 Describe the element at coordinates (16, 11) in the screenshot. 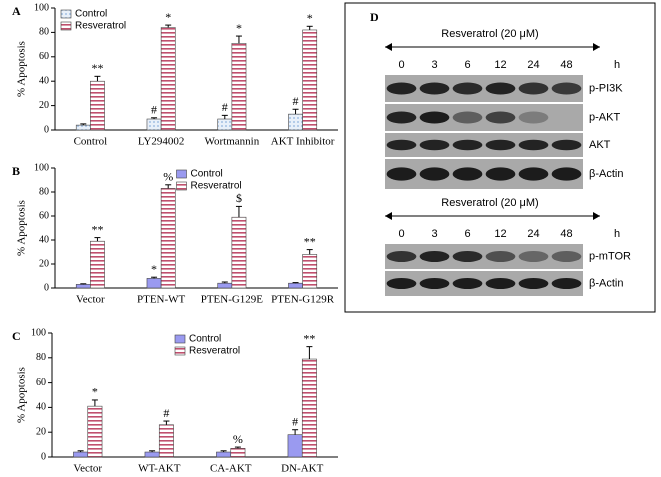

I see `panel-label: A` at that location.